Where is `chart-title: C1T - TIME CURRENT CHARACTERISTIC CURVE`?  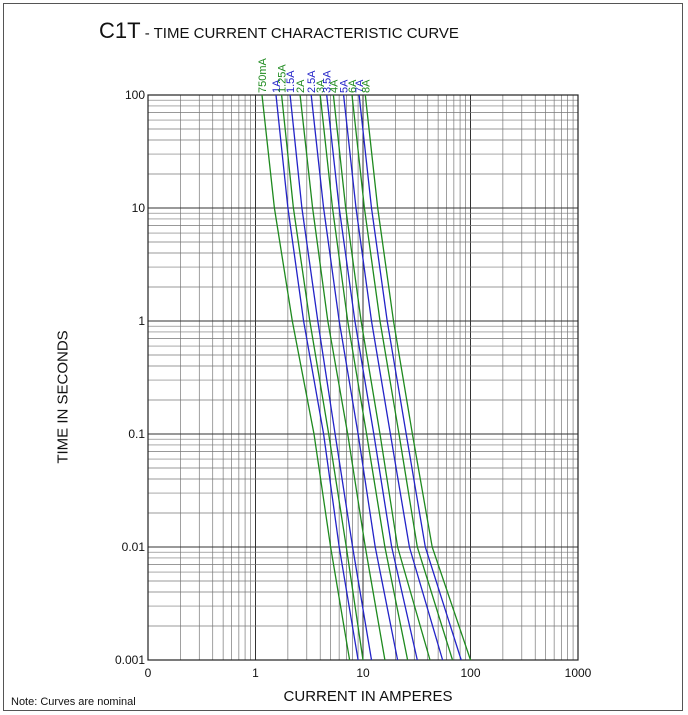
chart-title: C1T - TIME CURRENT CHARACTERISTIC CURVE is located at coordinates (279, 31).